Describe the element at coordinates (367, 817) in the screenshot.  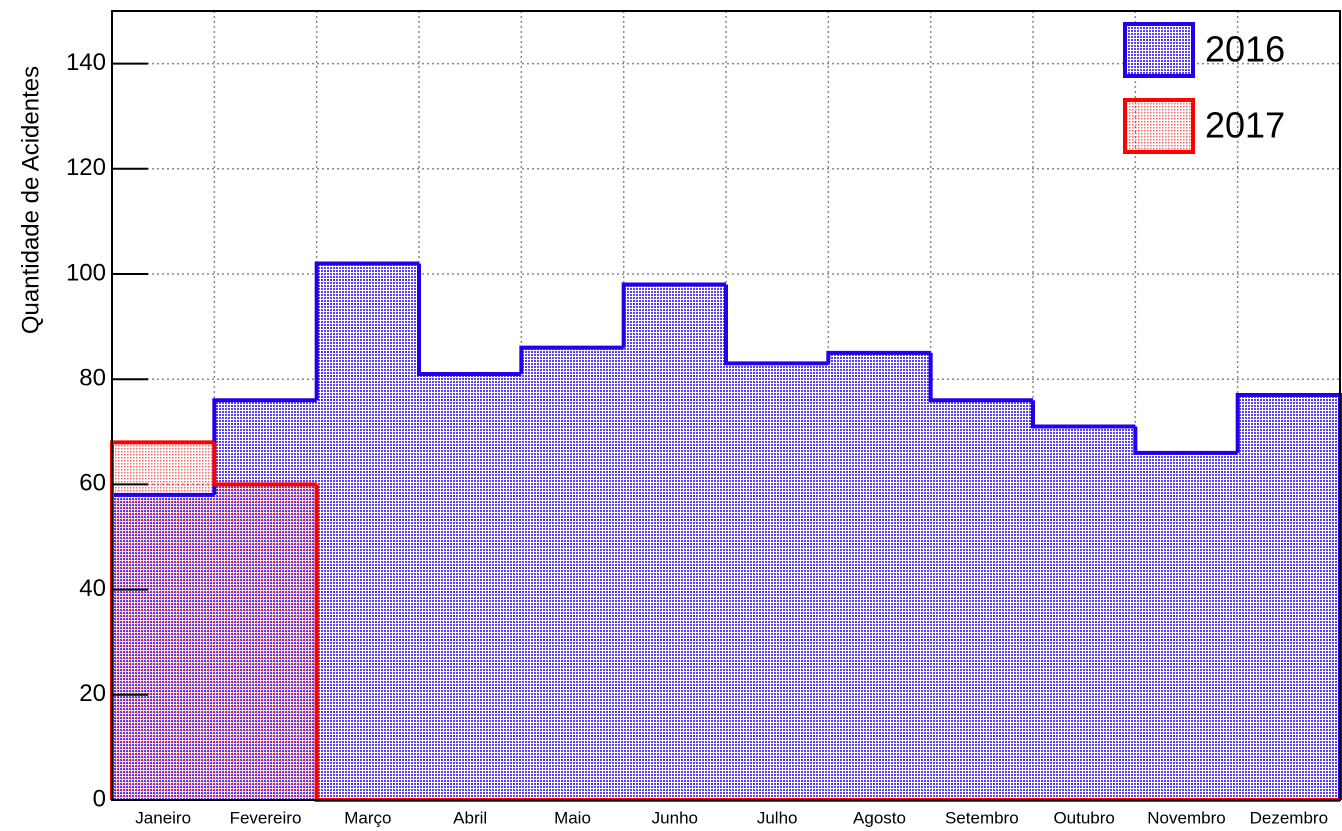
I see `x-tick-label: Março` at that location.